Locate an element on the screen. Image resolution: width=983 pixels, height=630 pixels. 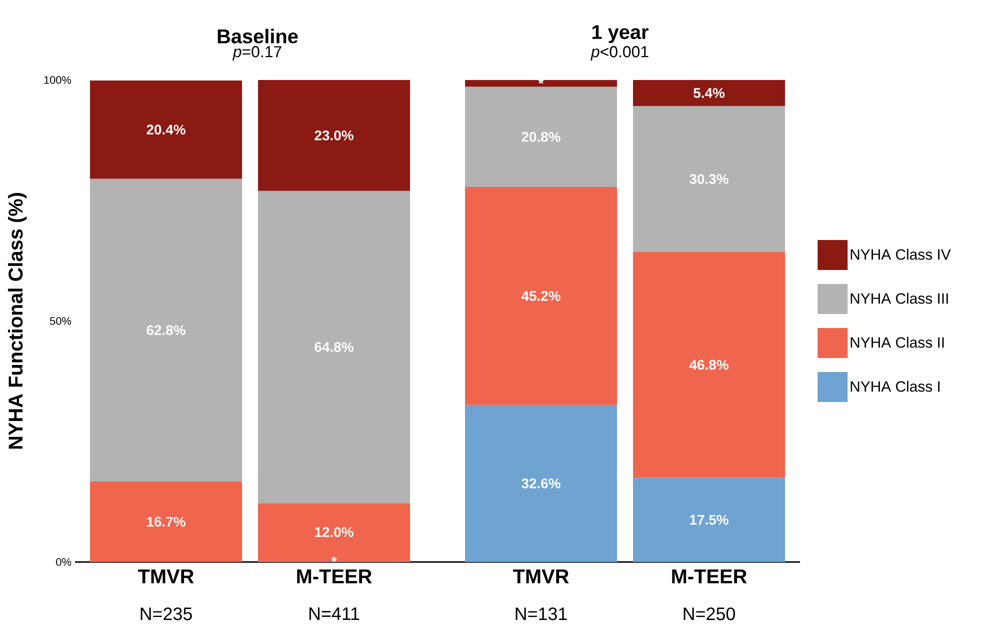
y-tick-label: 50% is located at coordinates (61, 321).